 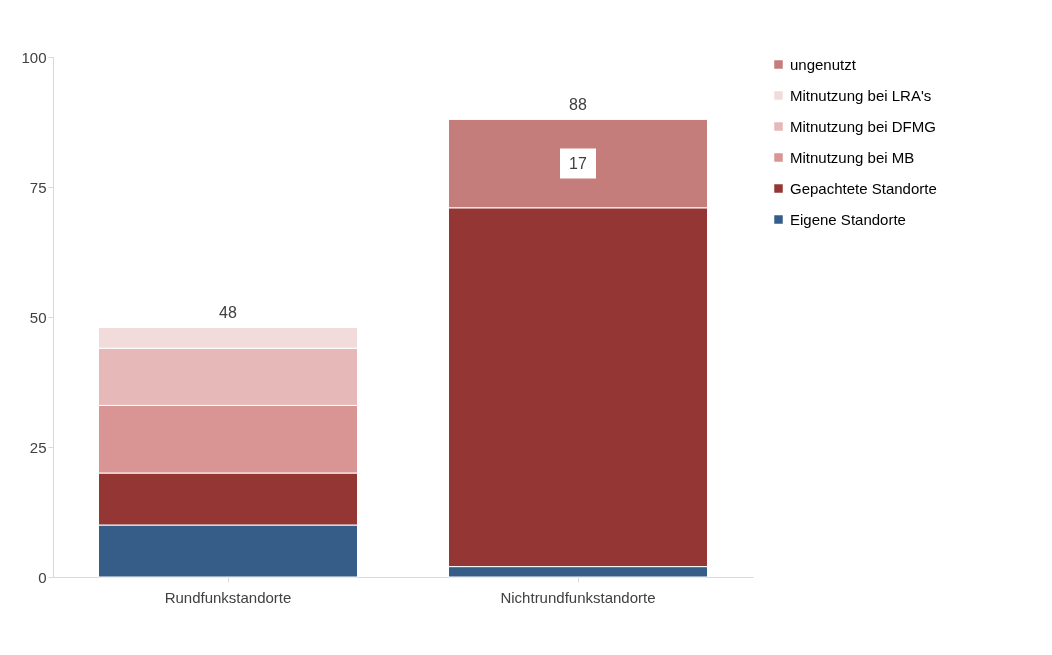 What do you see at coordinates (848, 219) in the screenshot?
I see `legend-label: Eigene Standorte` at bounding box center [848, 219].